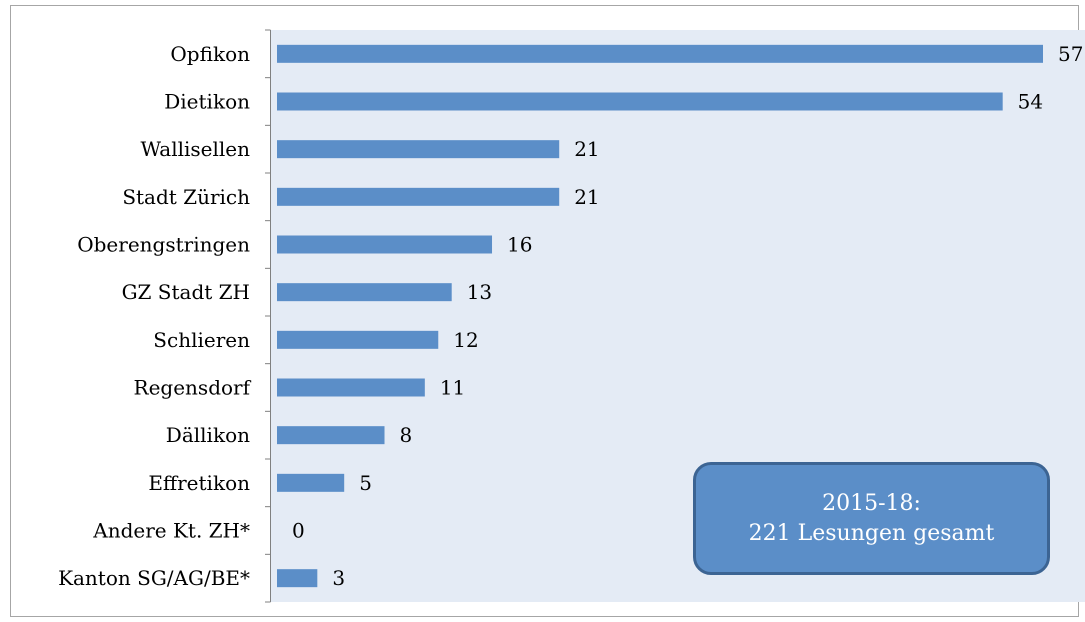 The image size is (1085, 622). I want to click on category-label: Effretikon, so click(199, 483).